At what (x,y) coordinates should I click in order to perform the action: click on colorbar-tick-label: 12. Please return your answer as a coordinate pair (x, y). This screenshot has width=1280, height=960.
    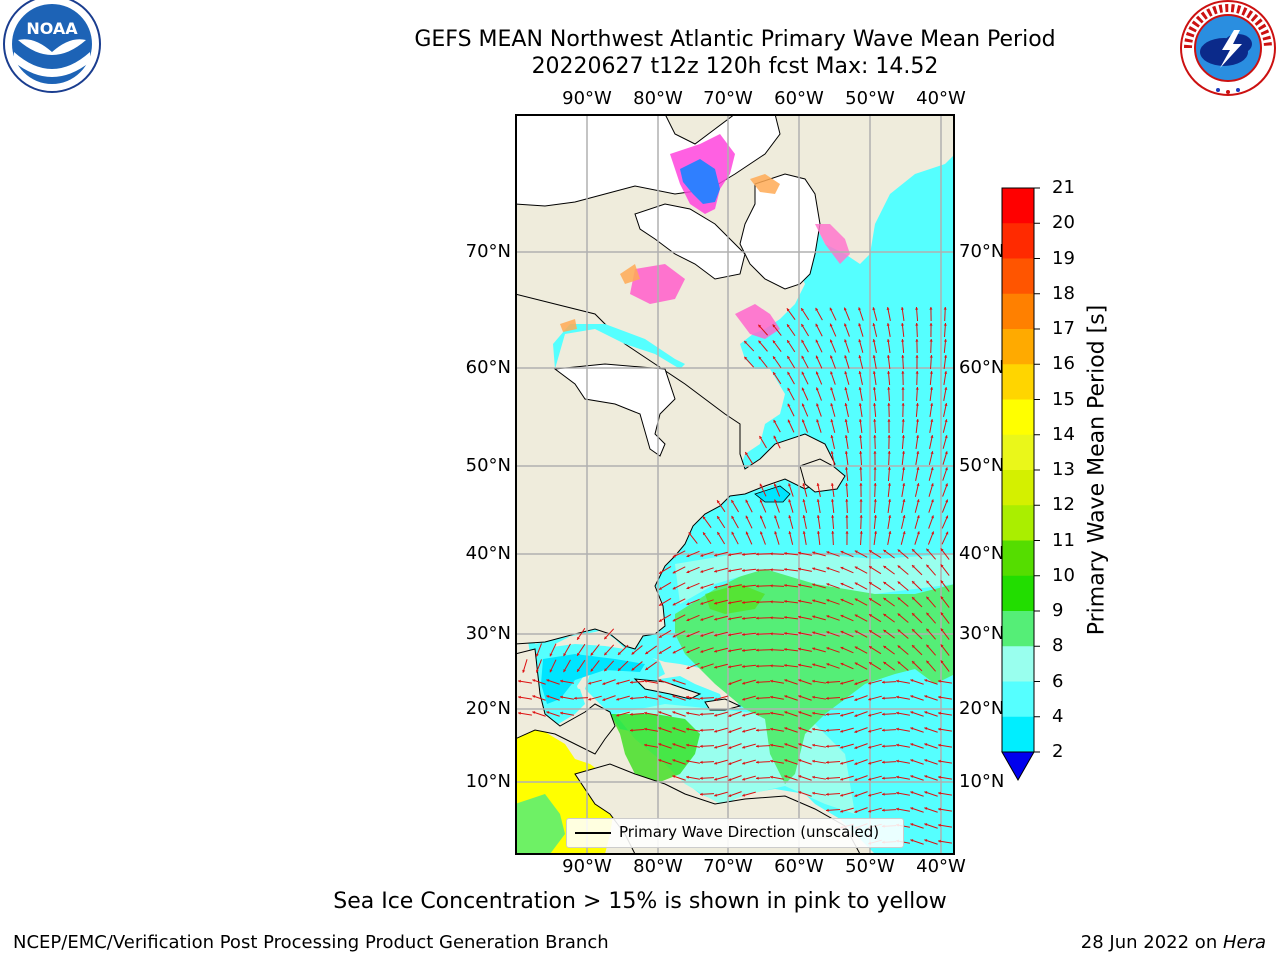
    Looking at the image, I should click on (1063, 505).